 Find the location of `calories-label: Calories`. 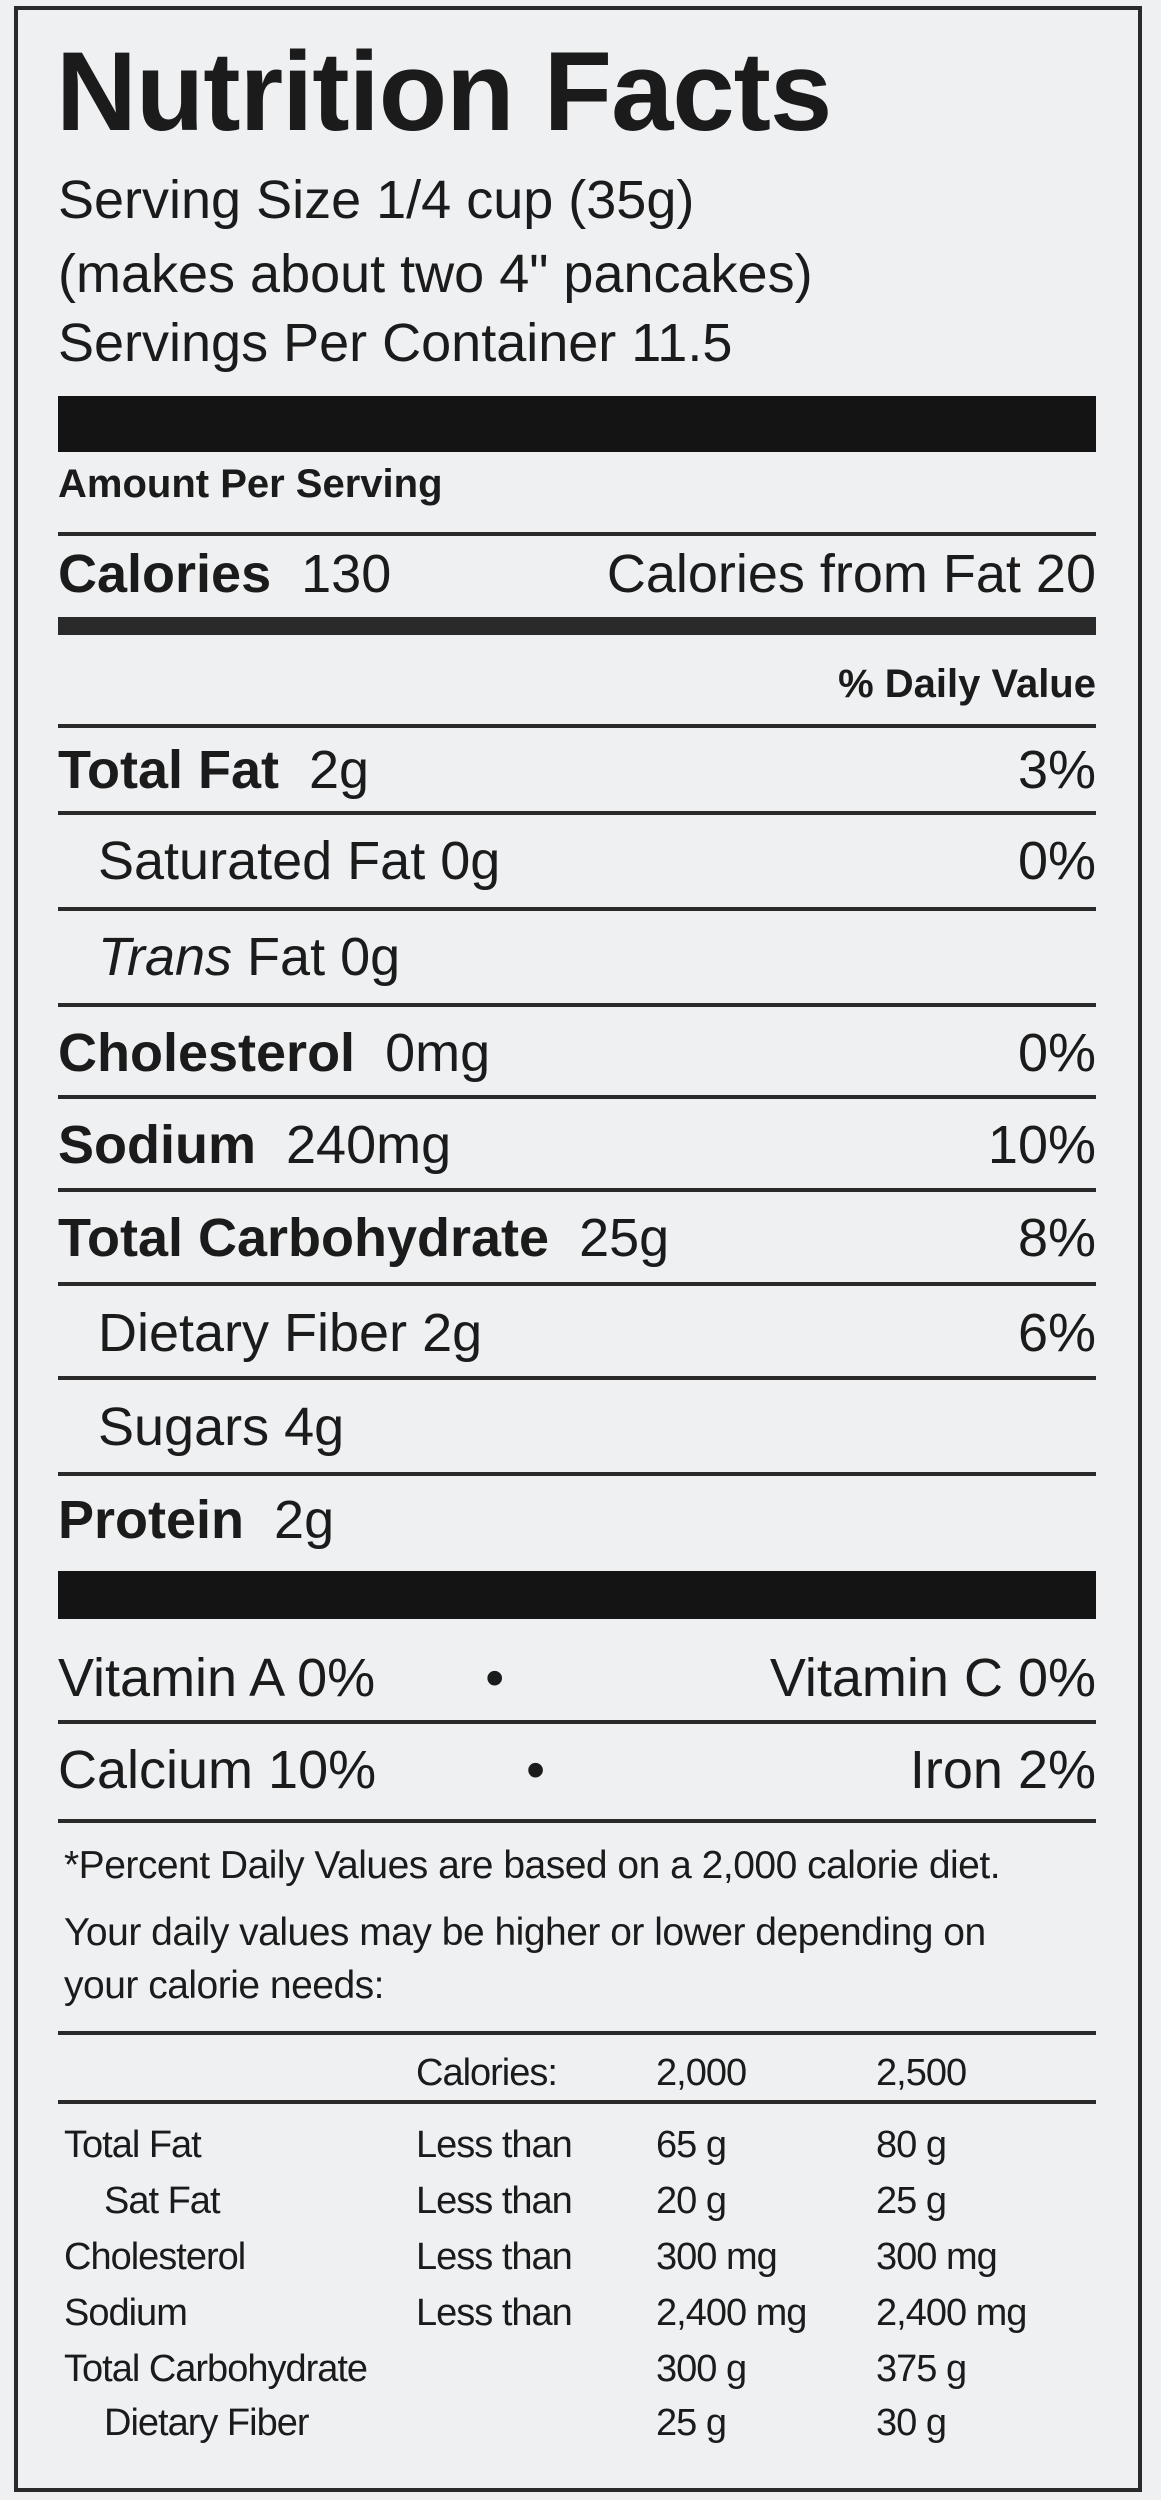

calories-label: Calories is located at coordinates (165, 574).